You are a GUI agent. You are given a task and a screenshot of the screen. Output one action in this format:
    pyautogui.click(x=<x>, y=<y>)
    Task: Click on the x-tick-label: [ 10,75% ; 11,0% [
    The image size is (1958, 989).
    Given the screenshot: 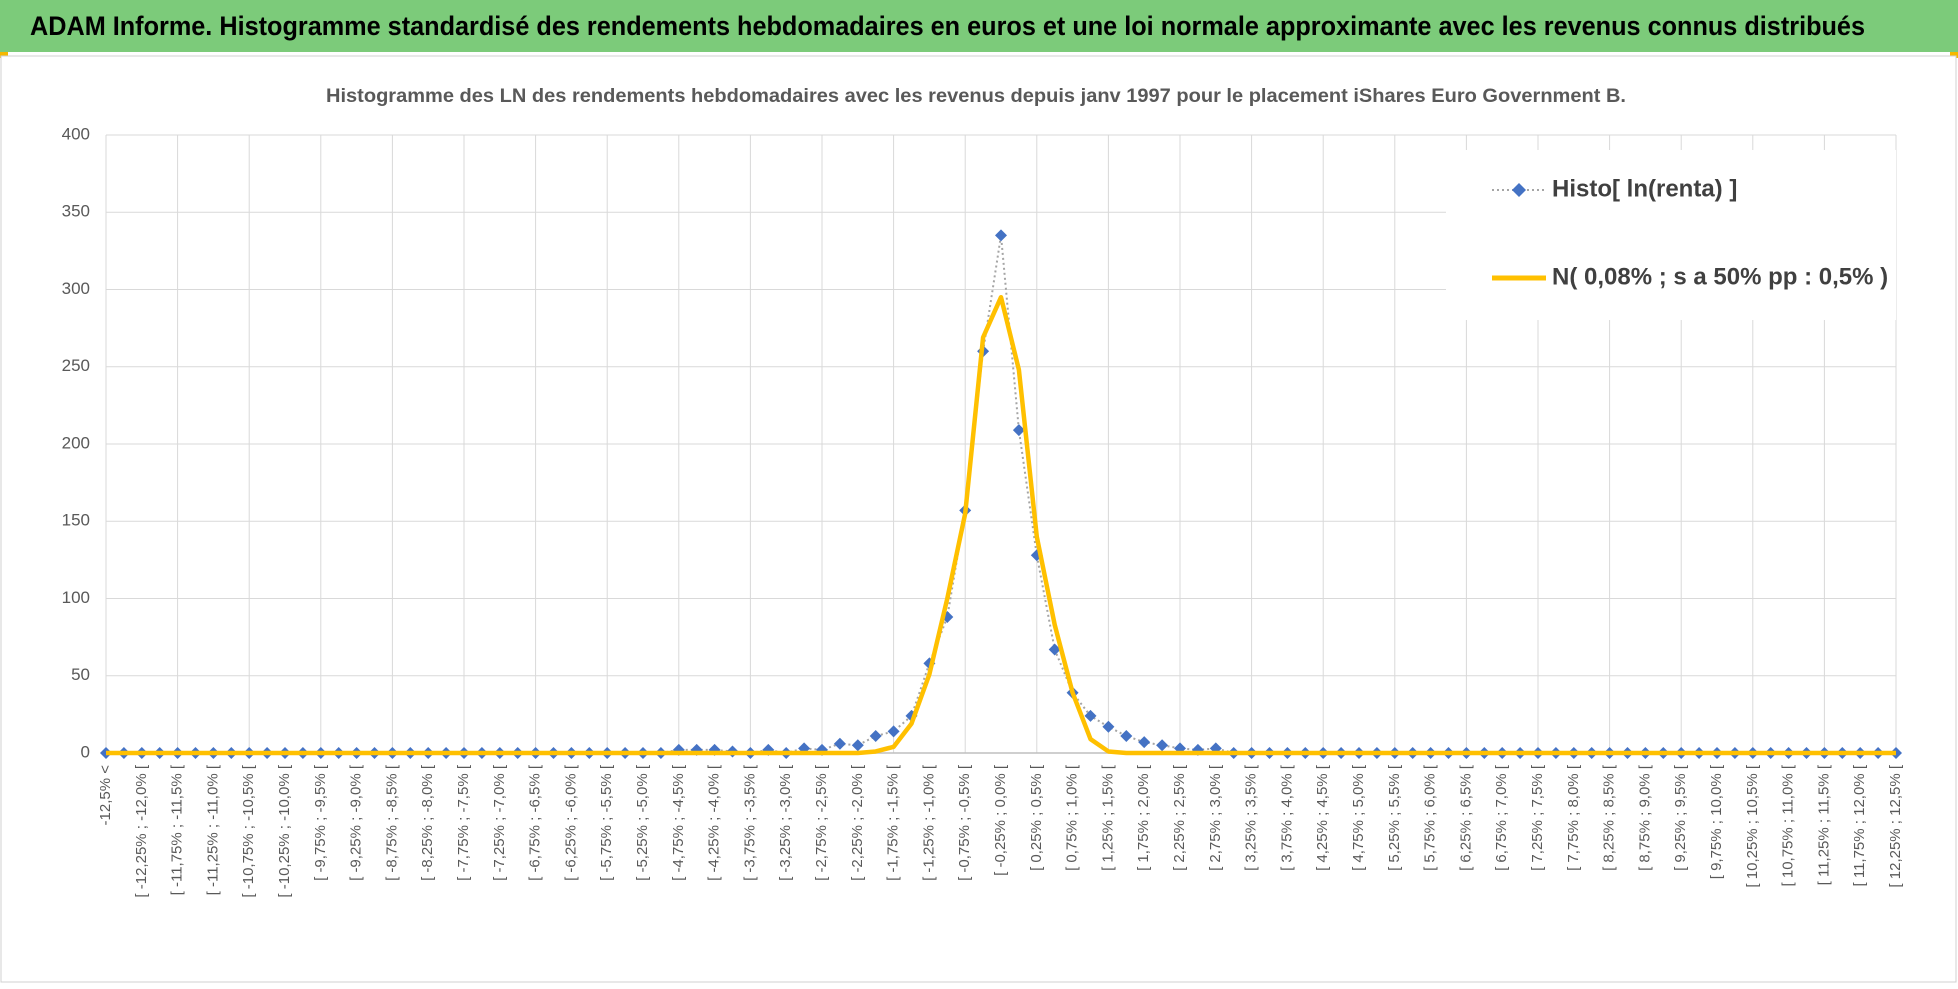 What is the action you would take?
    pyautogui.click(x=1788, y=825)
    